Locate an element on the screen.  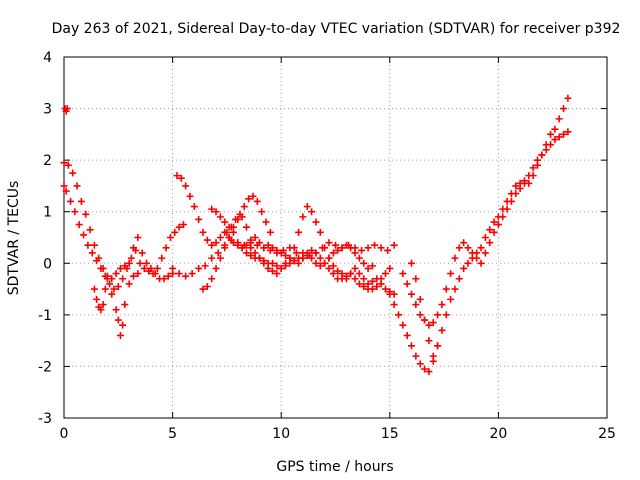
x-tick-label: 25 is located at coordinates (607, 434).